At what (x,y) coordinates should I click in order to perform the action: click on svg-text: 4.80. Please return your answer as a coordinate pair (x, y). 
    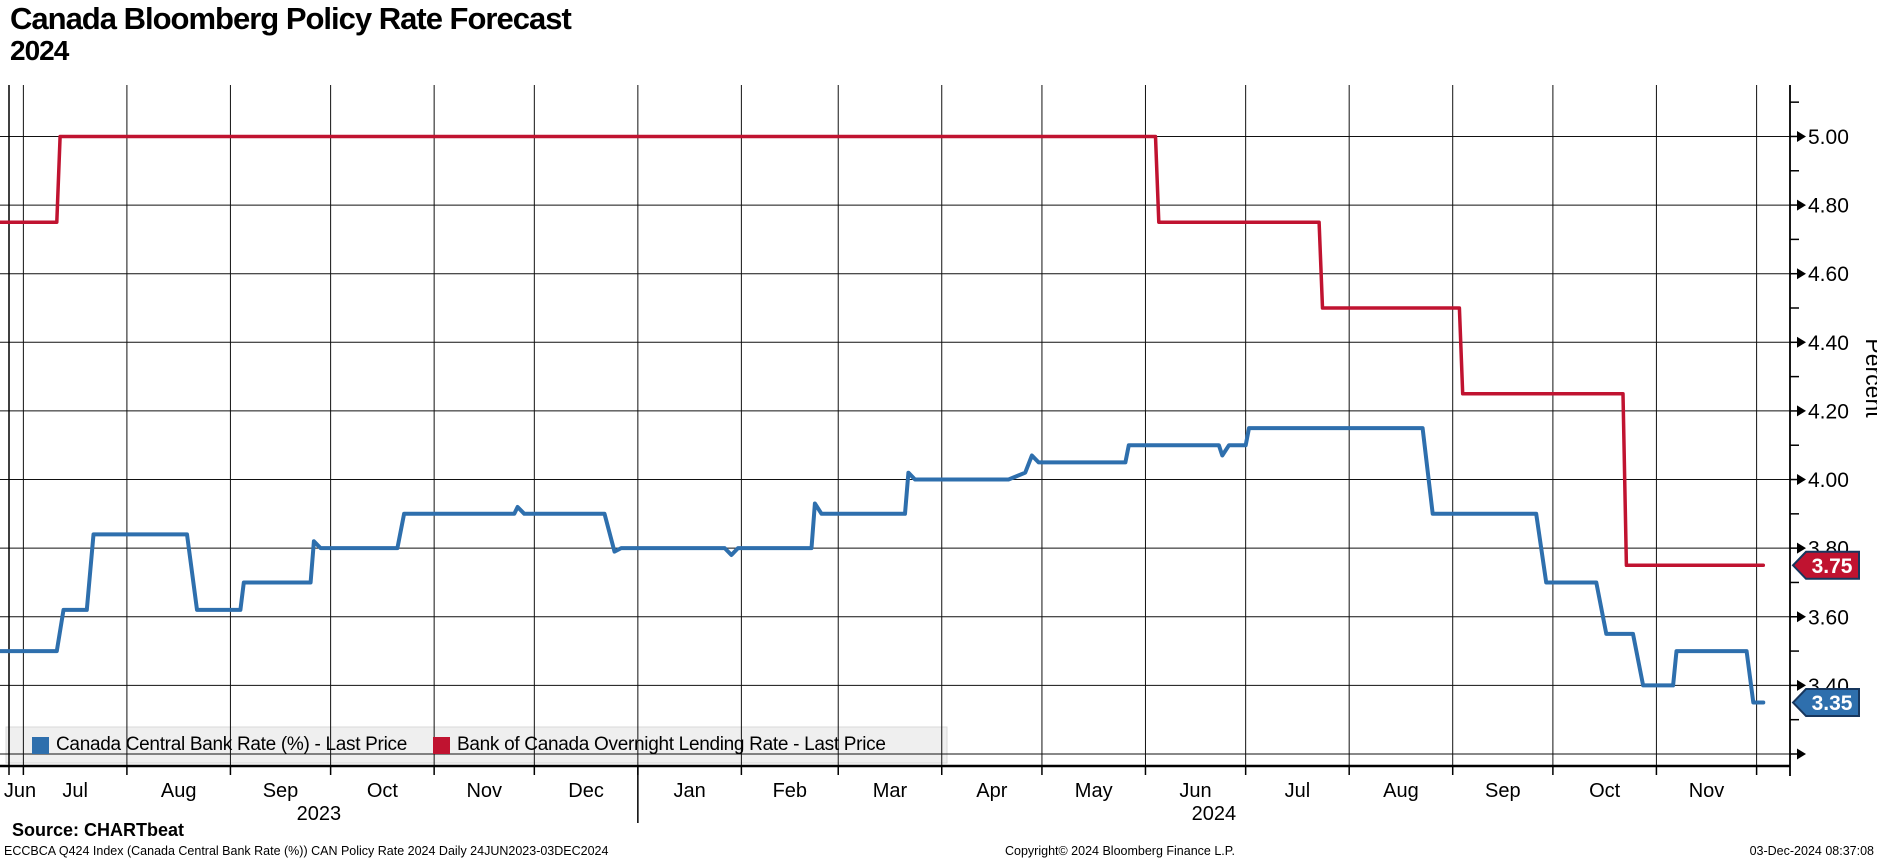
    Looking at the image, I should click on (1828, 206).